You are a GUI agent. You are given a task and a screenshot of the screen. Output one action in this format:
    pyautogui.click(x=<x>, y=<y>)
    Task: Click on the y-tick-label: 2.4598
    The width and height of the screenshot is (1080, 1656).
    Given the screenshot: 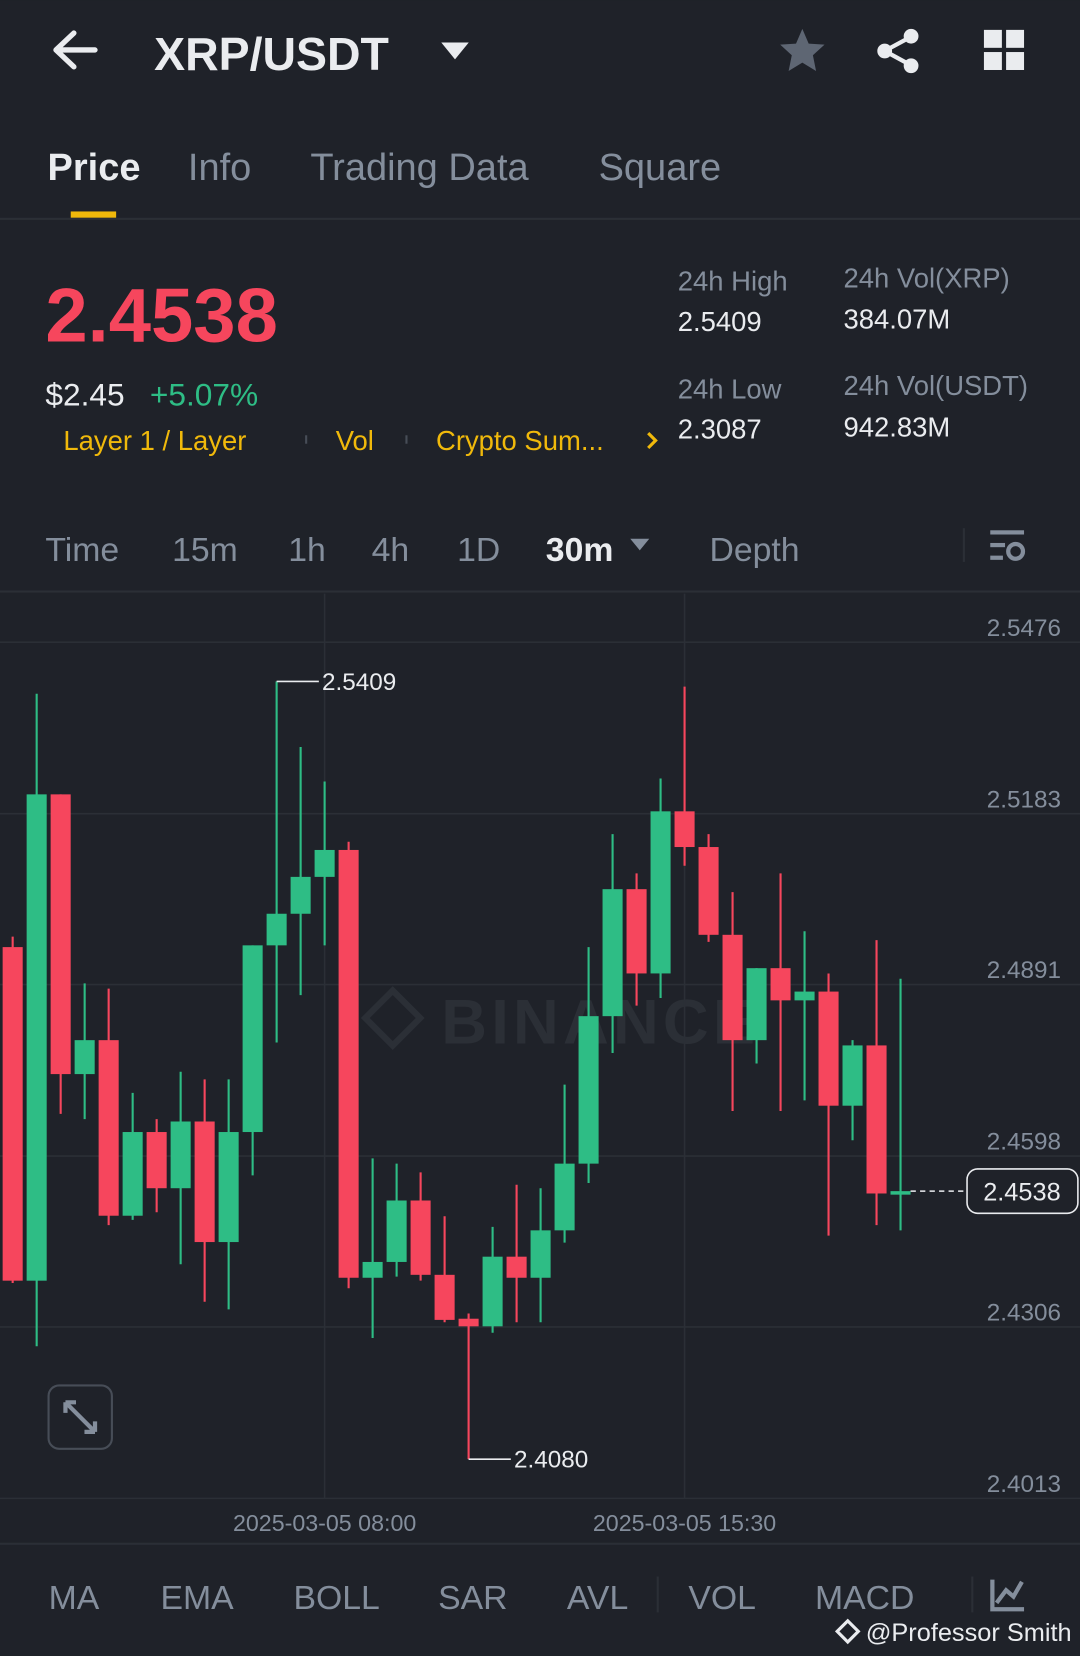 What is the action you would take?
    pyautogui.click(x=1024, y=1142)
    